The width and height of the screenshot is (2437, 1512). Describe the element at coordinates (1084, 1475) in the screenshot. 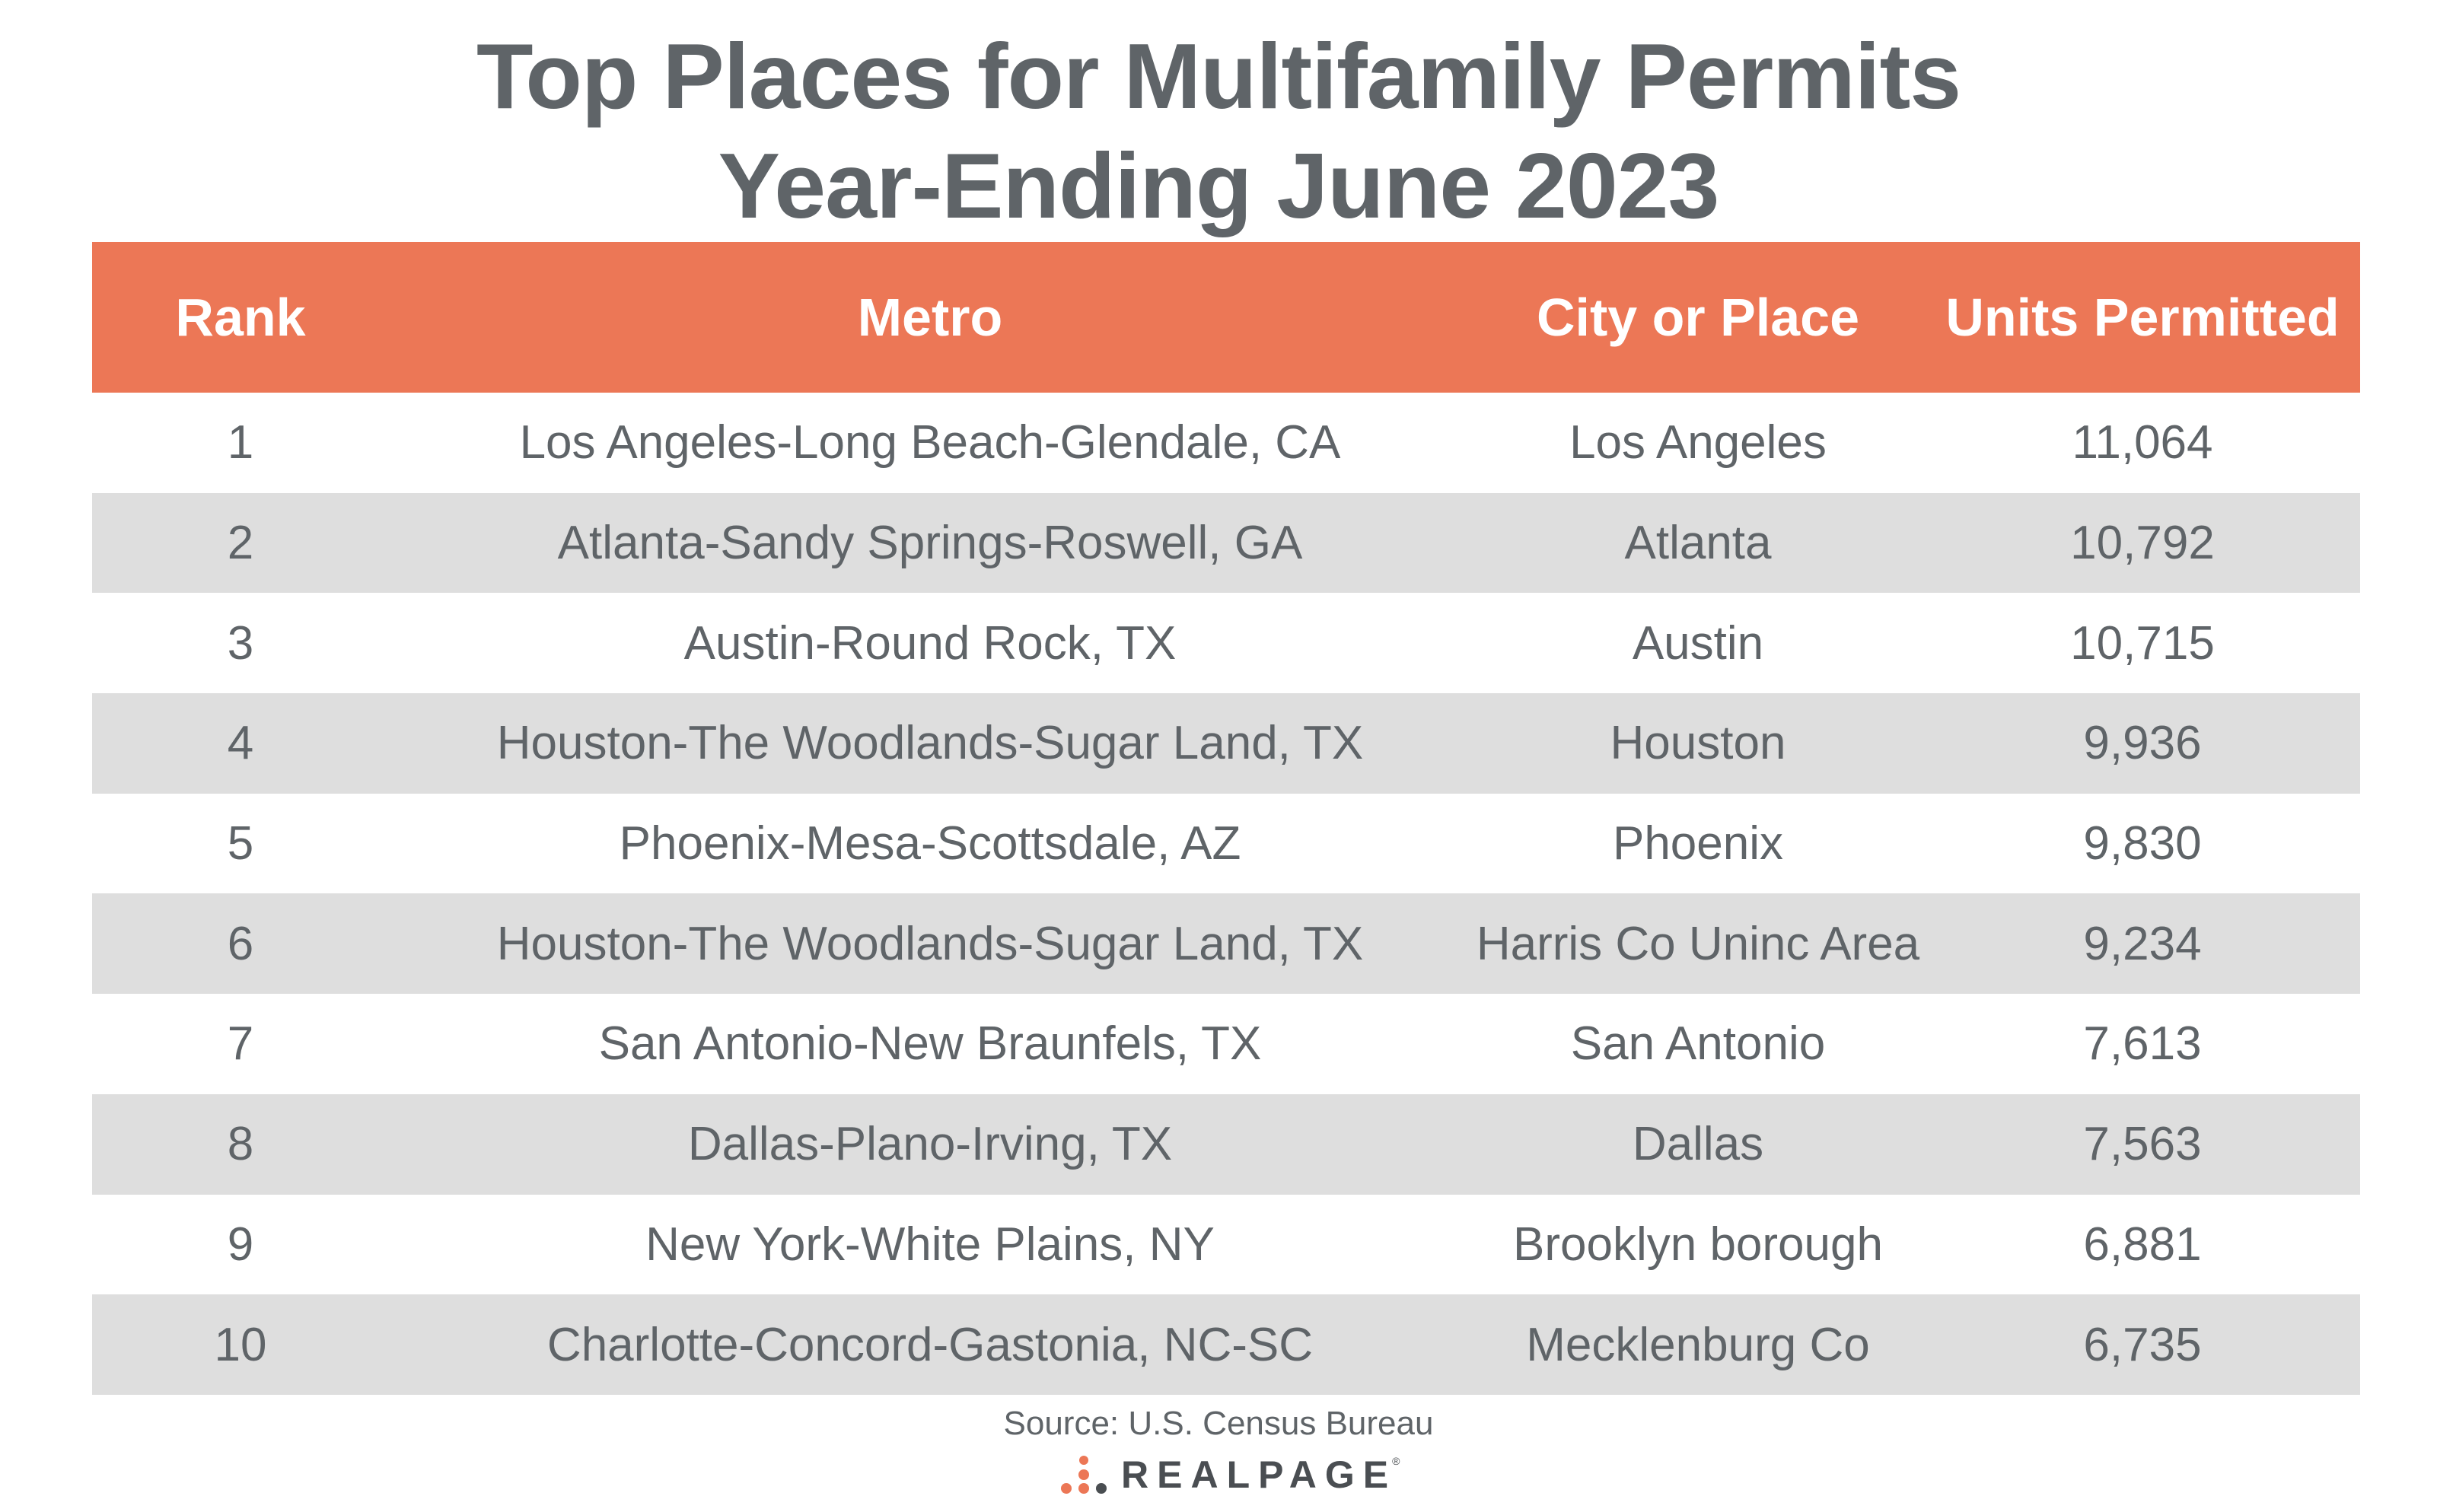

I see `realpage-dots-icon` at that location.